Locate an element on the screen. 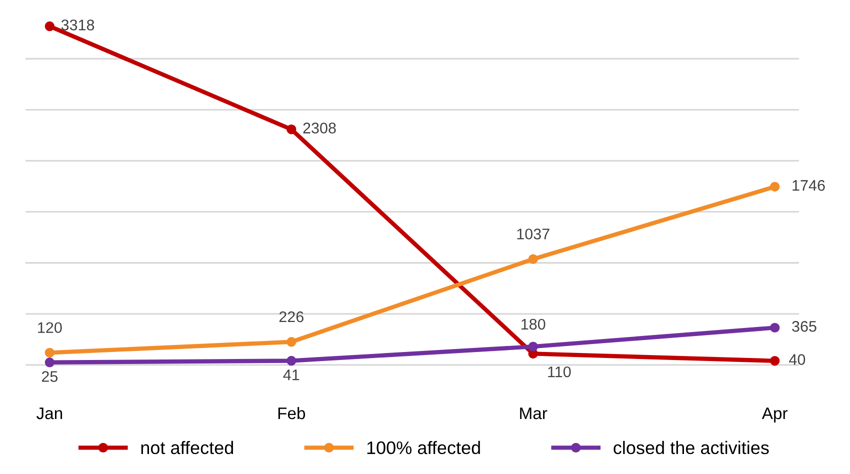  data-label: 2308 is located at coordinates (319, 128).